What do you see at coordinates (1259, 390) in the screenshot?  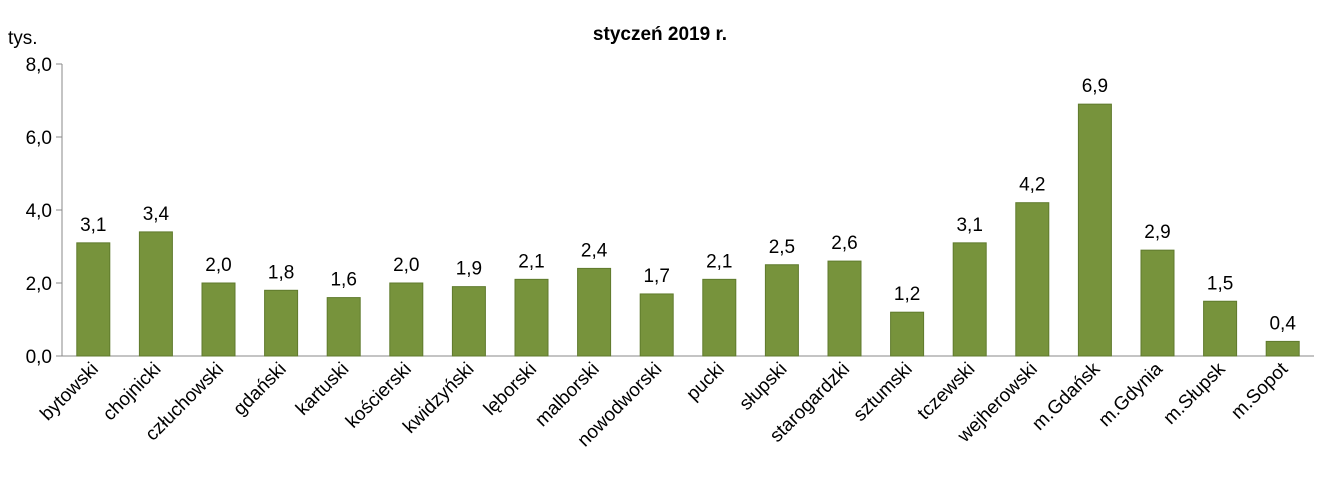 I see `x-tick-label: m.Sopot` at bounding box center [1259, 390].